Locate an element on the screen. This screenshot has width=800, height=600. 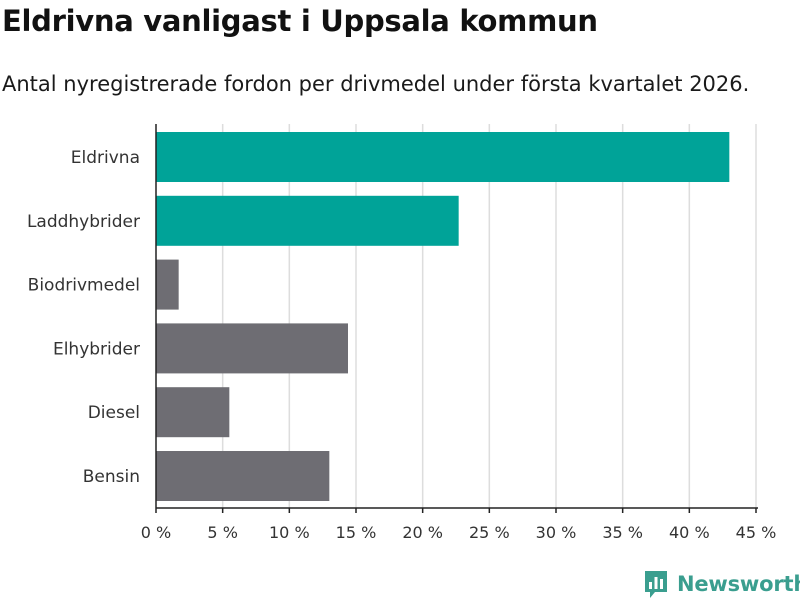
x-tick-label: 25 % is located at coordinates (489, 532).